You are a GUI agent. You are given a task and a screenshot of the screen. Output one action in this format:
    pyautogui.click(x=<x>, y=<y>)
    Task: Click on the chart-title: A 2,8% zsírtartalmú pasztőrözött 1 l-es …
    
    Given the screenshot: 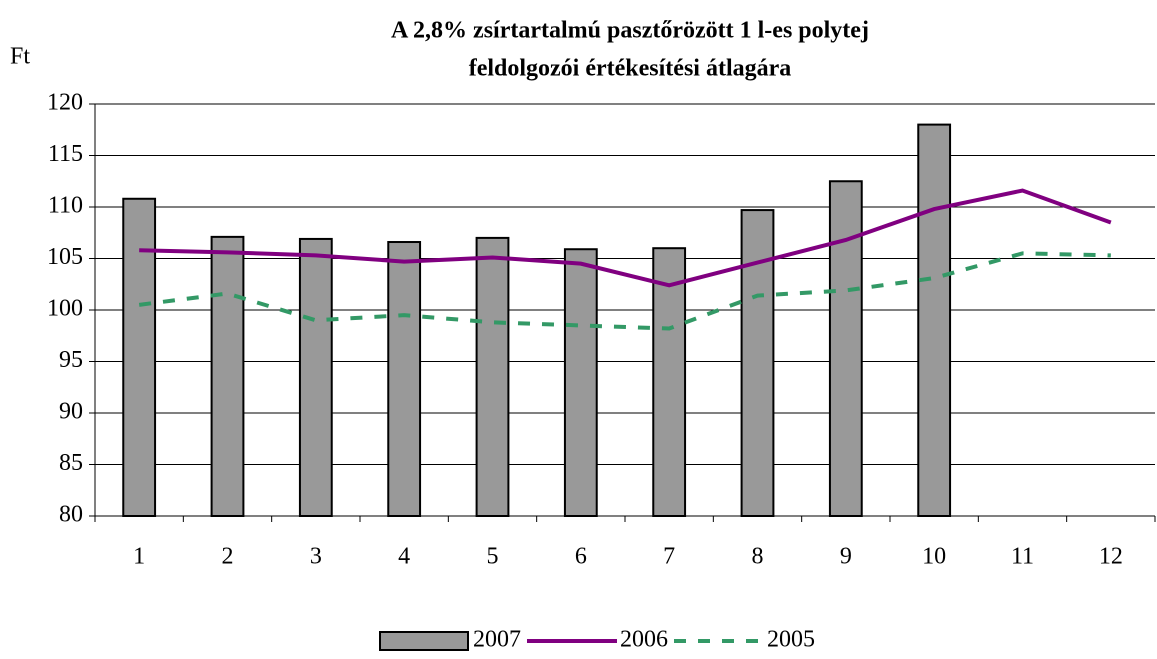 What is the action you would take?
    pyautogui.click(x=630, y=31)
    